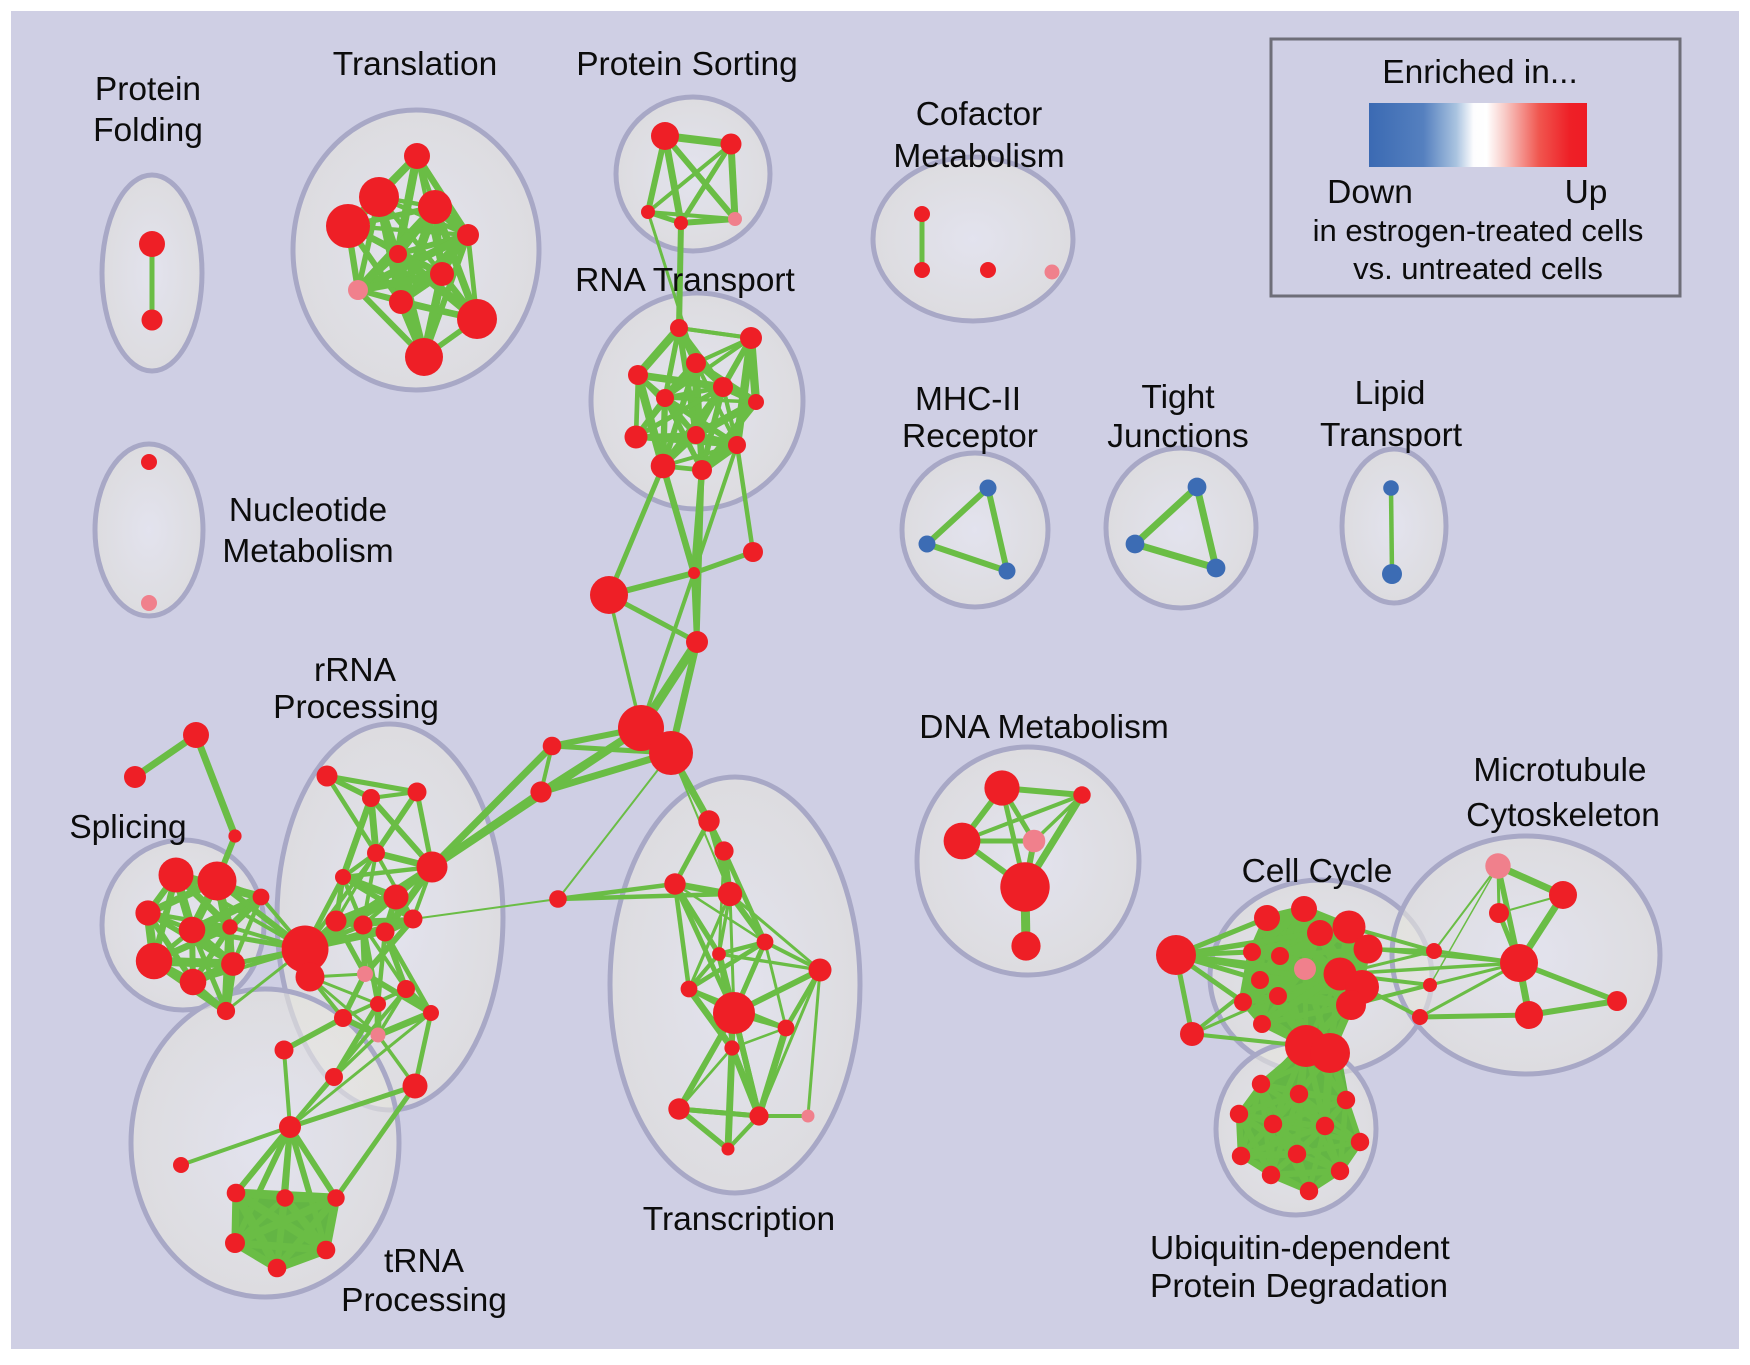 The image size is (1750, 1365). Describe the element at coordinates (970, 436) in the screenshot. I see `svg-text: Receptor` at that location.